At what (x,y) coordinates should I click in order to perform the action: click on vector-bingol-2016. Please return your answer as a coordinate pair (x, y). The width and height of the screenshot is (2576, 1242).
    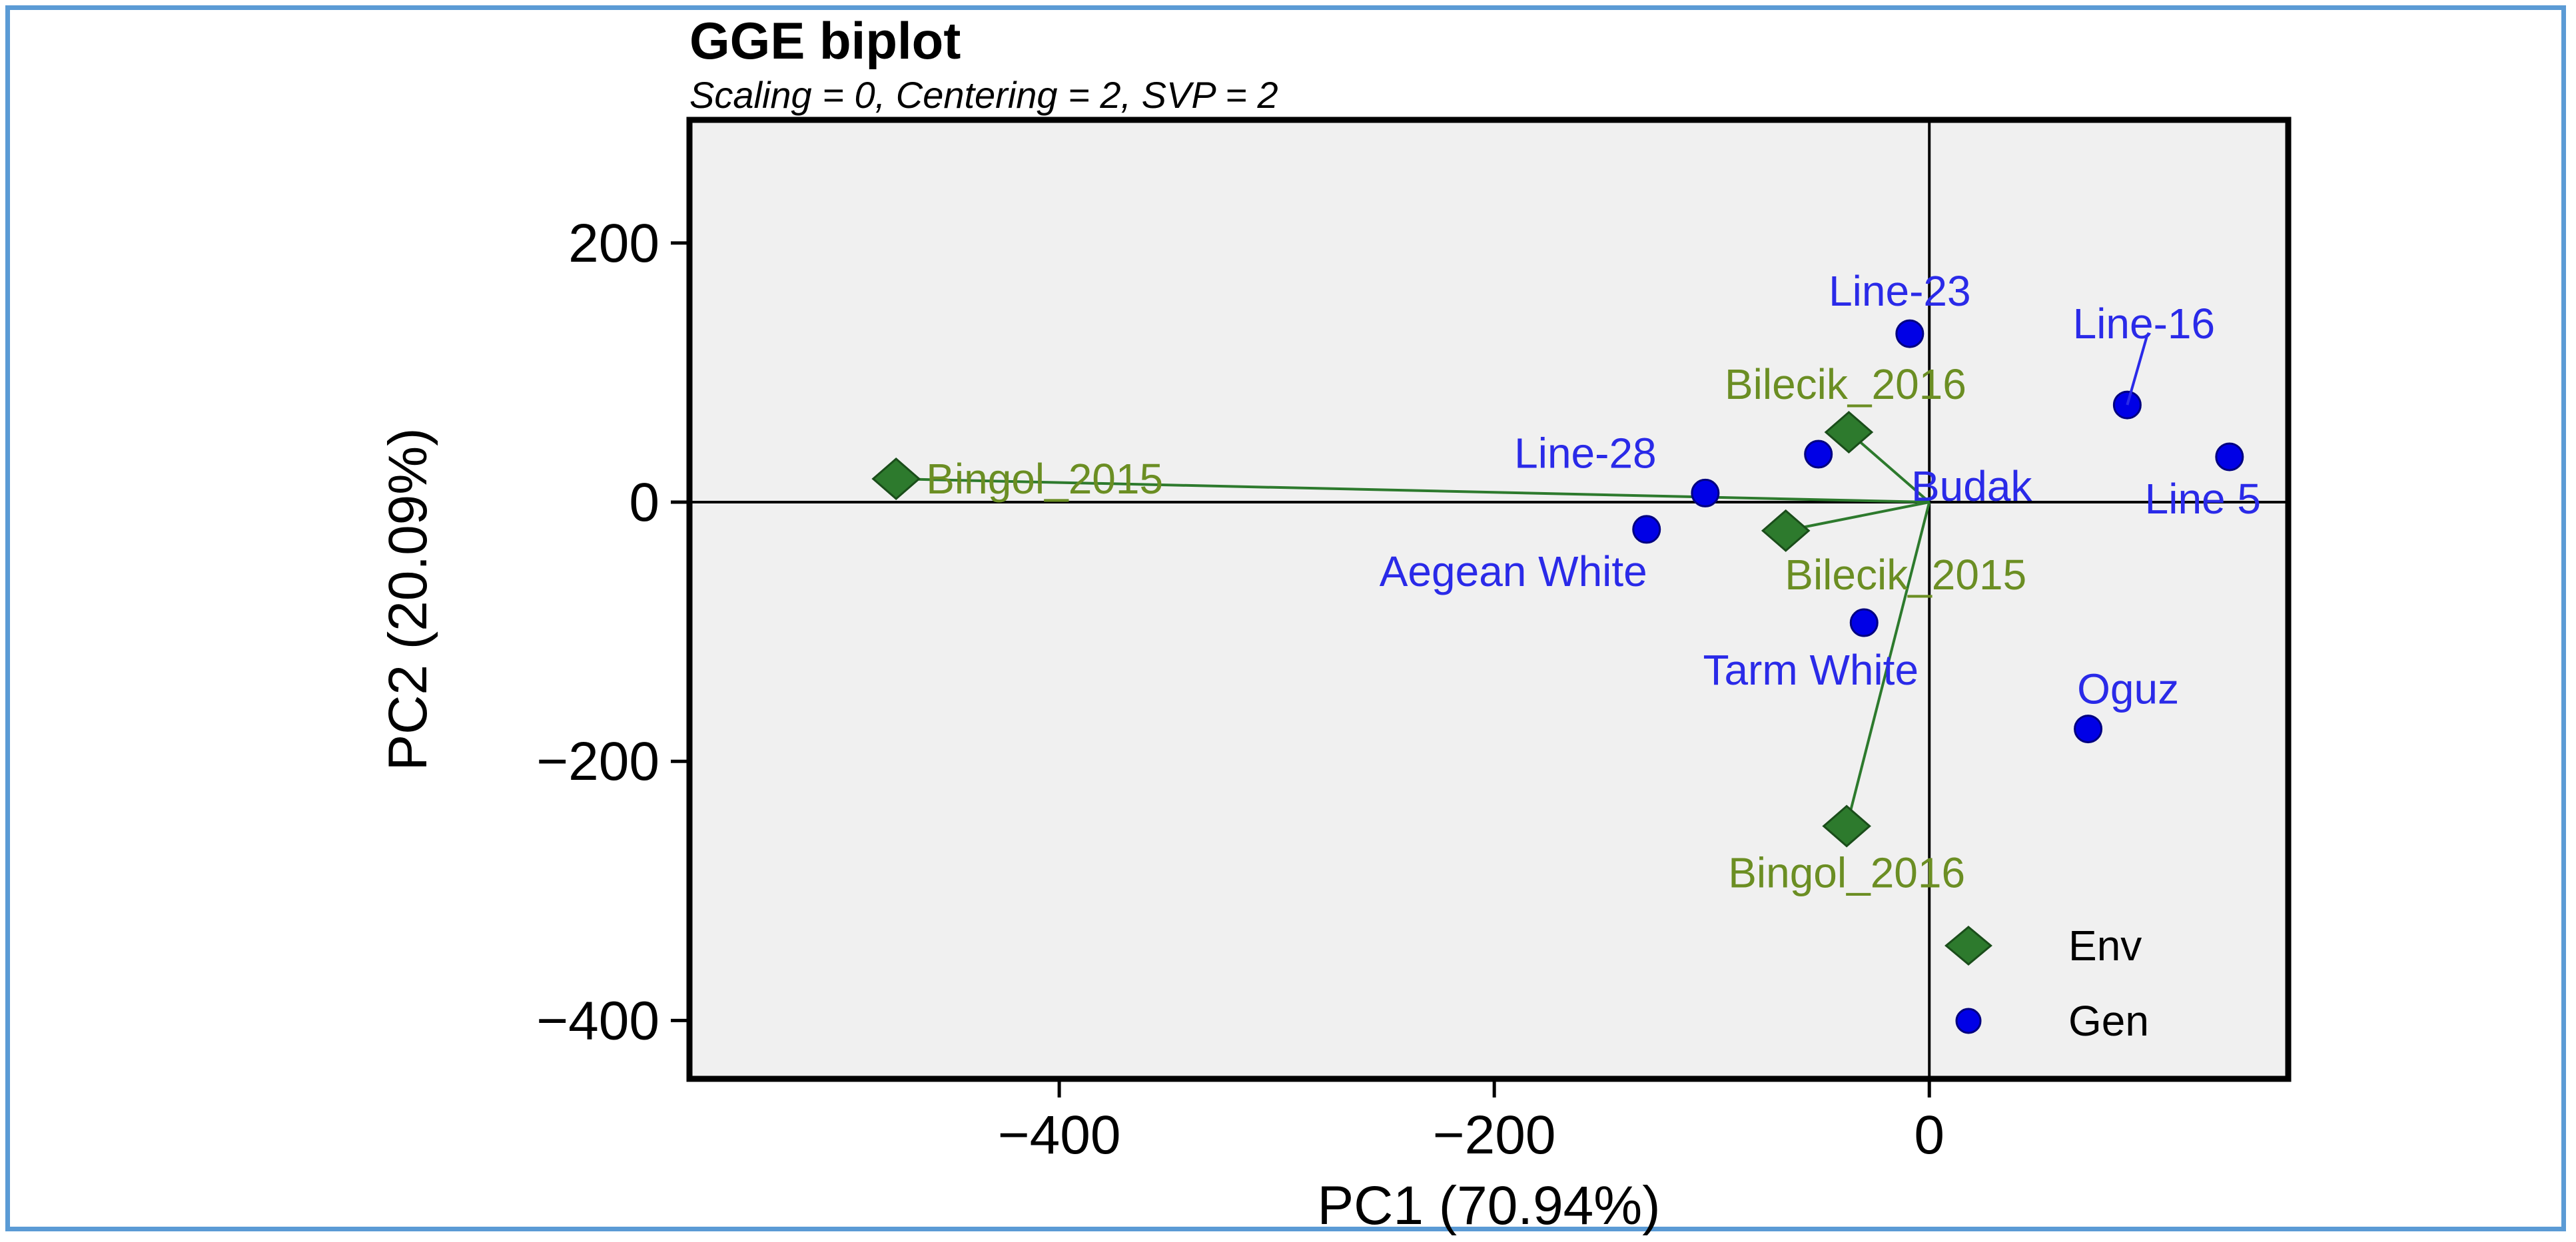
    Looking at the image, I should click on (1888, 664).